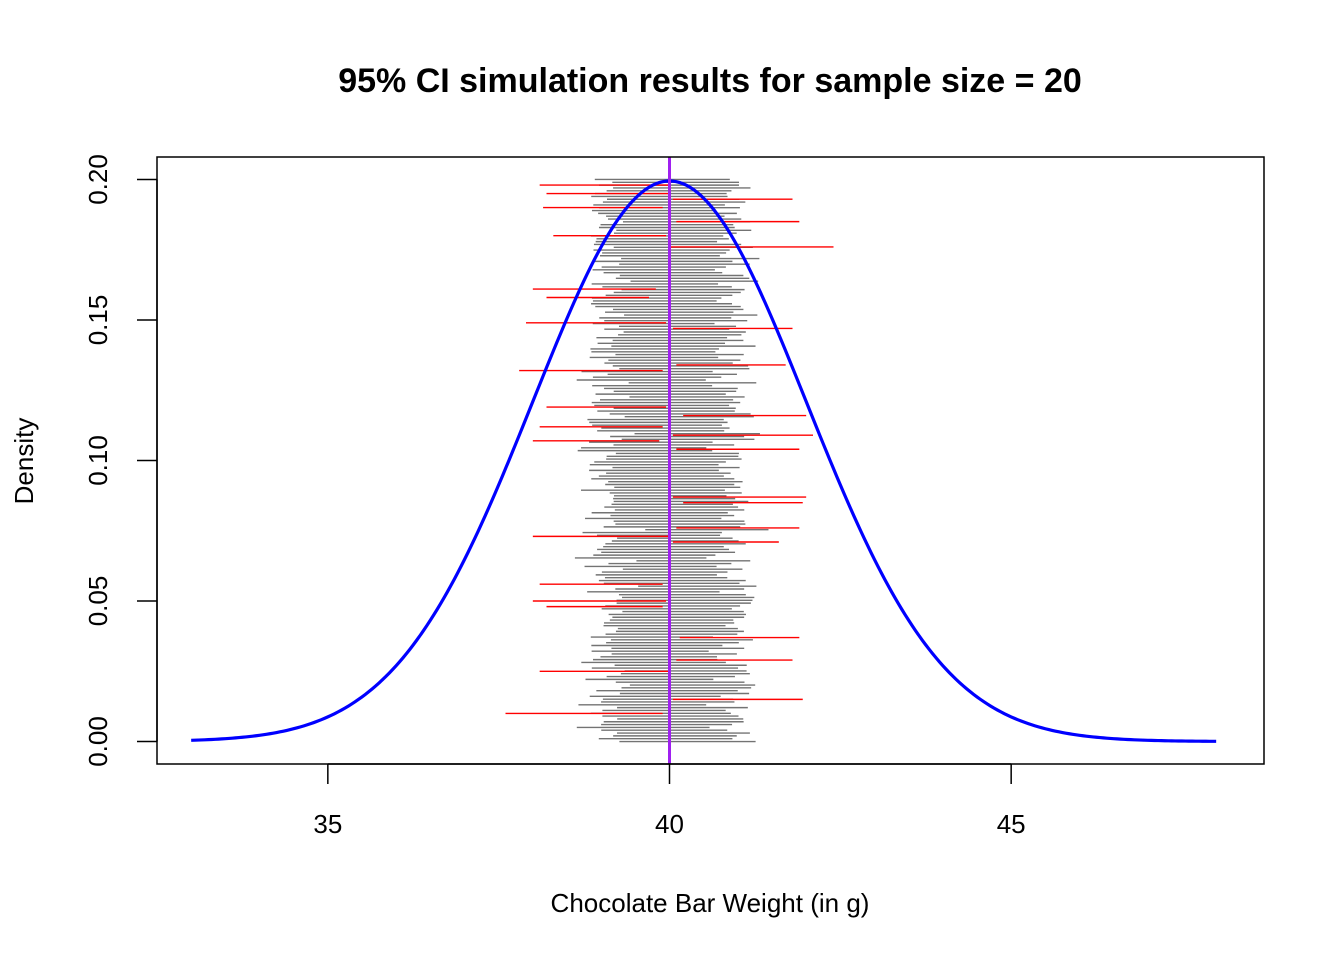 The width and height of the screenshot is (1344, 960). Describe the element at coordinates (669, 824) in the screenshot. I see `x-tick-label: 40` at that location.